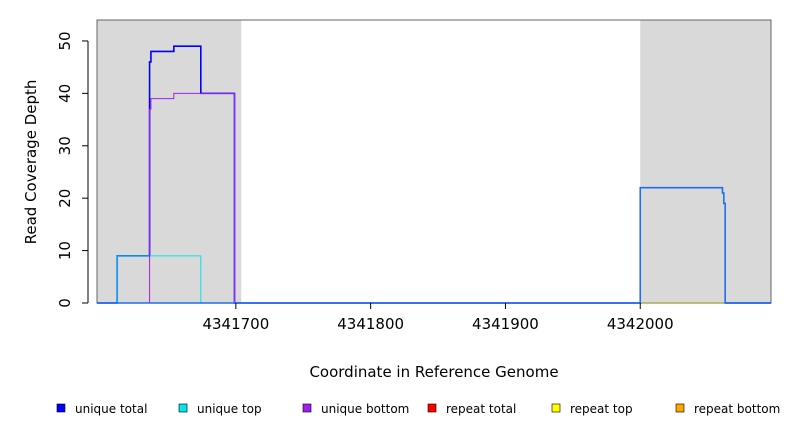  What do you see at coordinates (65, 145) in the screenshot?
I see `y-tick-label: 30` at bounding box center [65, 145].